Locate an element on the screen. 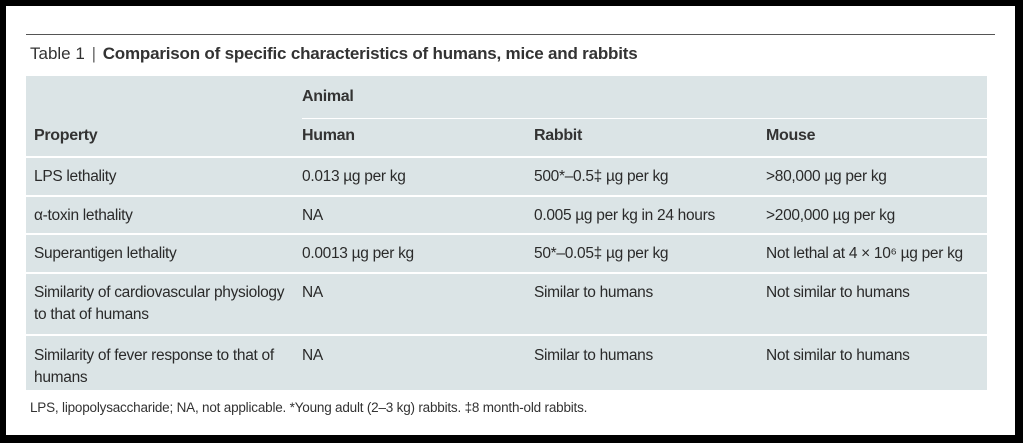 This screenshot has height=443, width=1023. table-cell: 0.013 µg per kg is located at coordinates (354, 176).